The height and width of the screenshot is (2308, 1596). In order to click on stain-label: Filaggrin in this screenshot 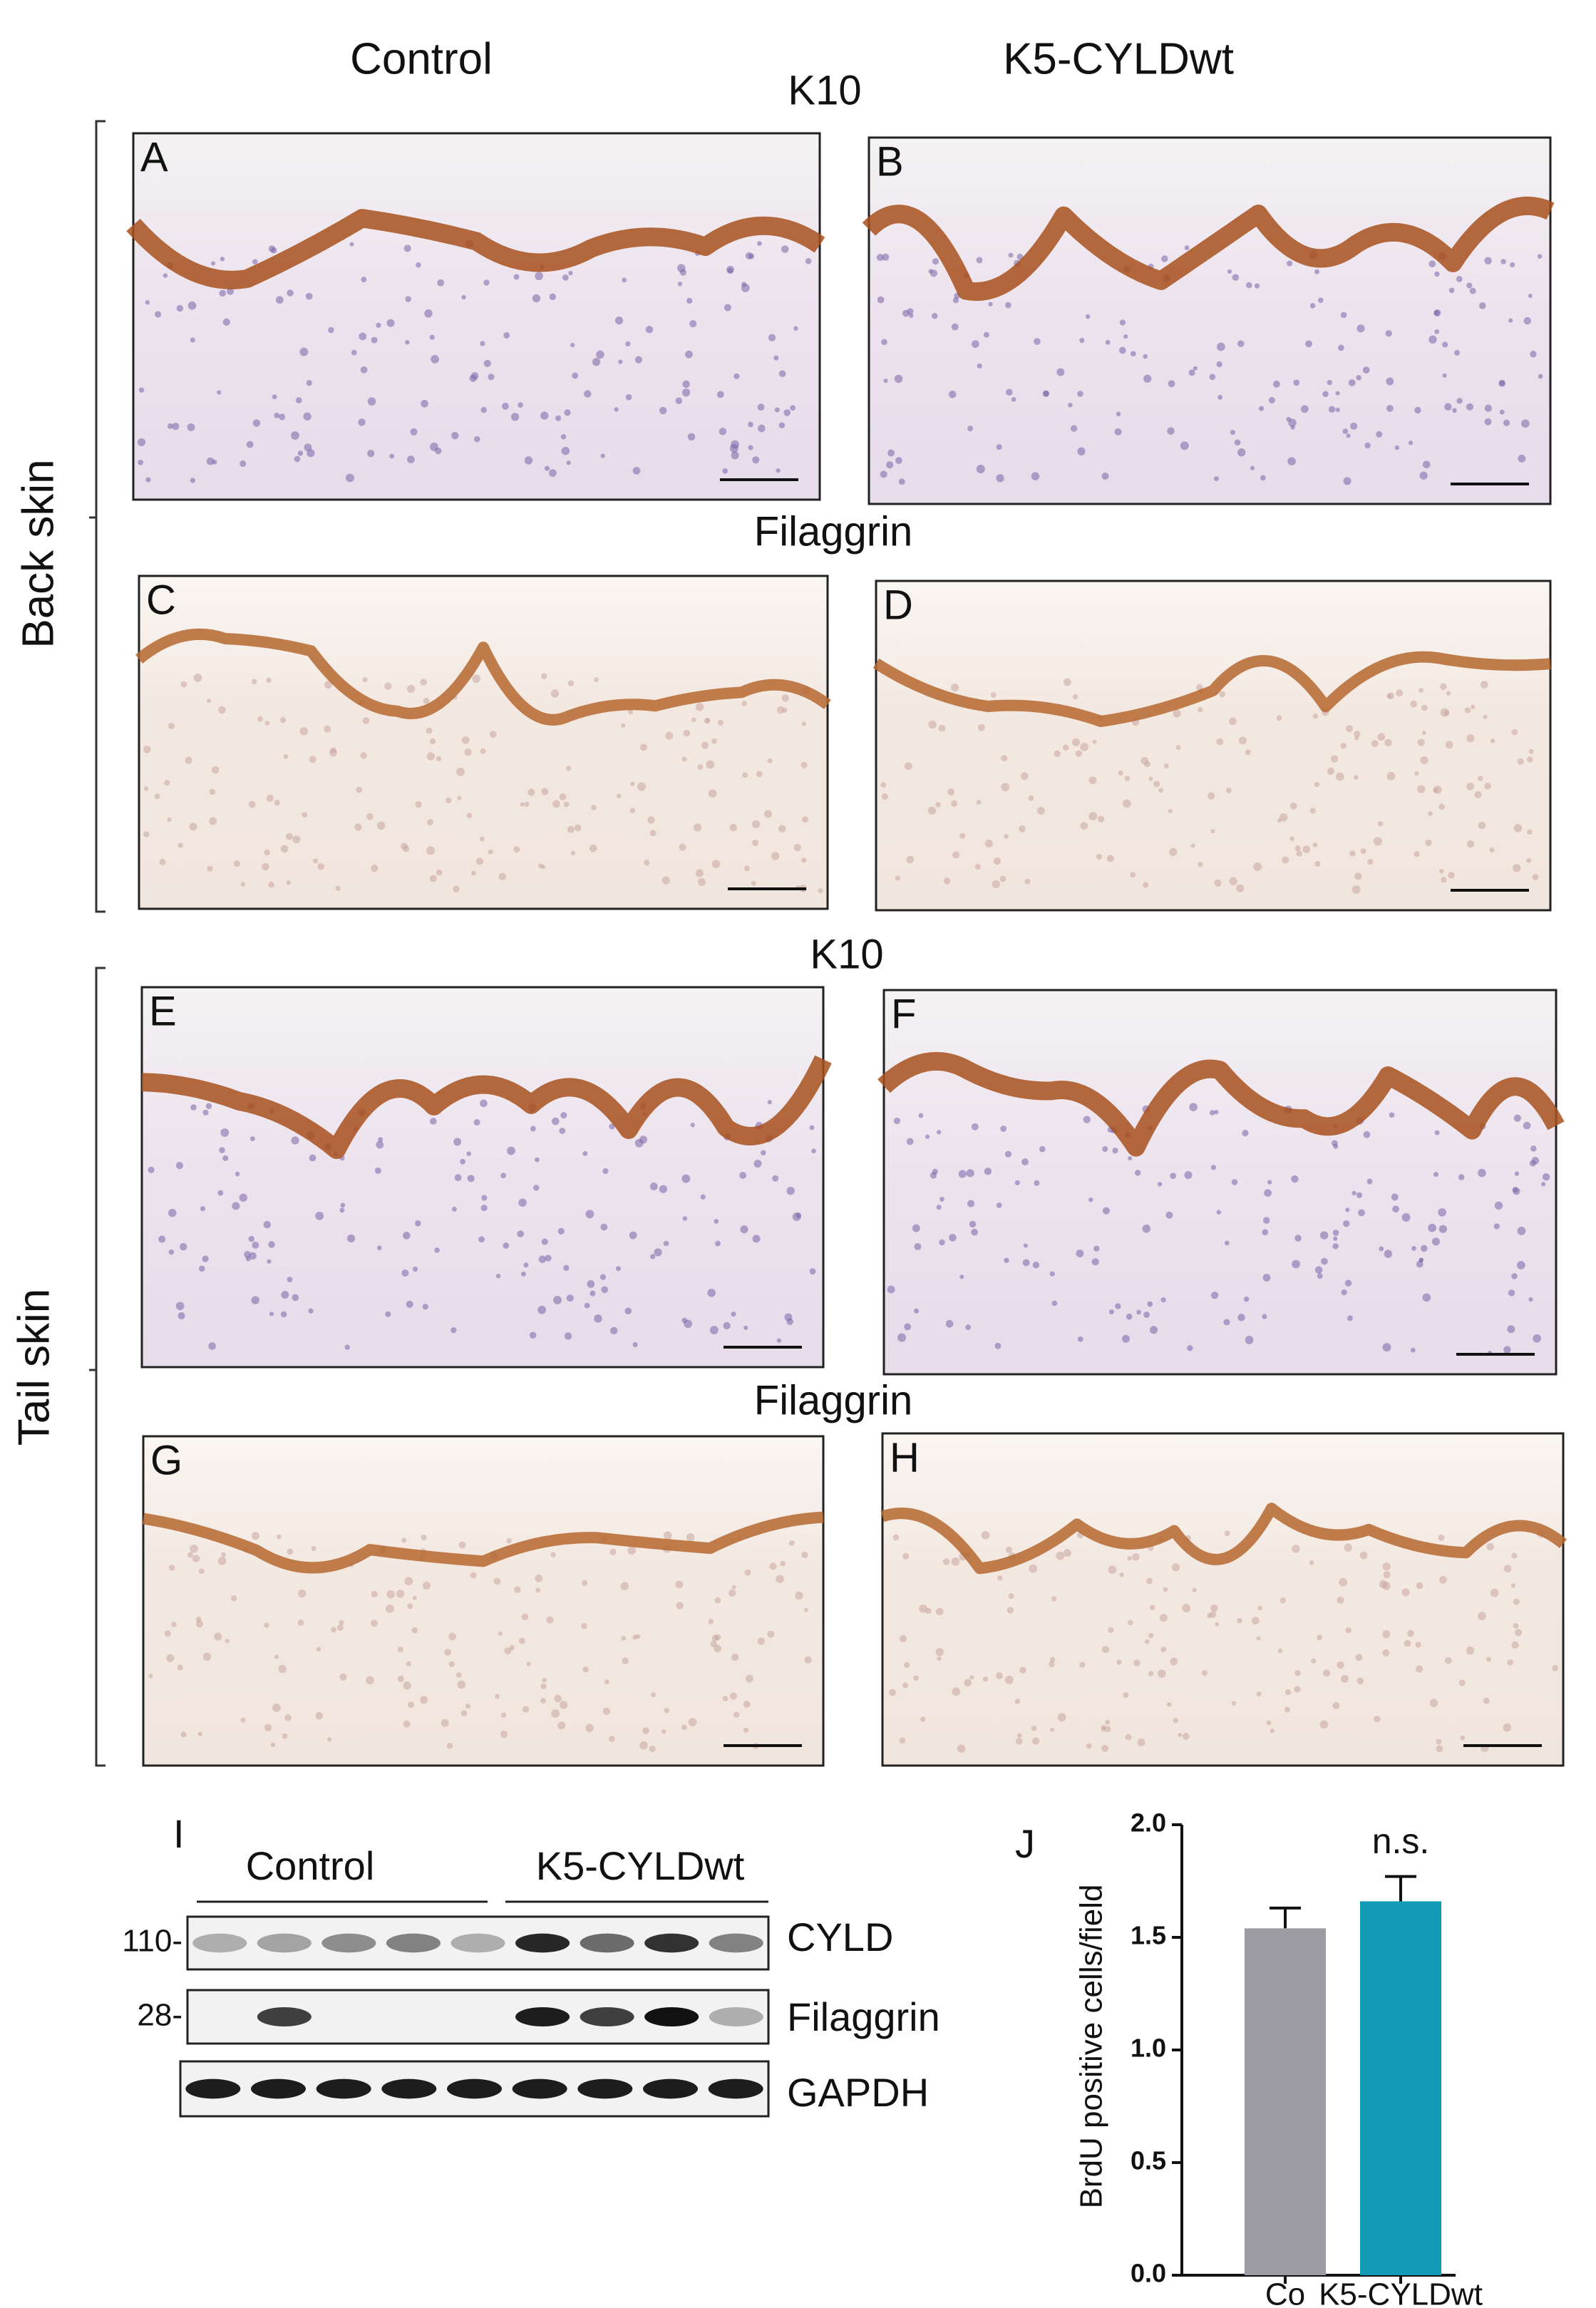, I will do `click(833, 531)`.